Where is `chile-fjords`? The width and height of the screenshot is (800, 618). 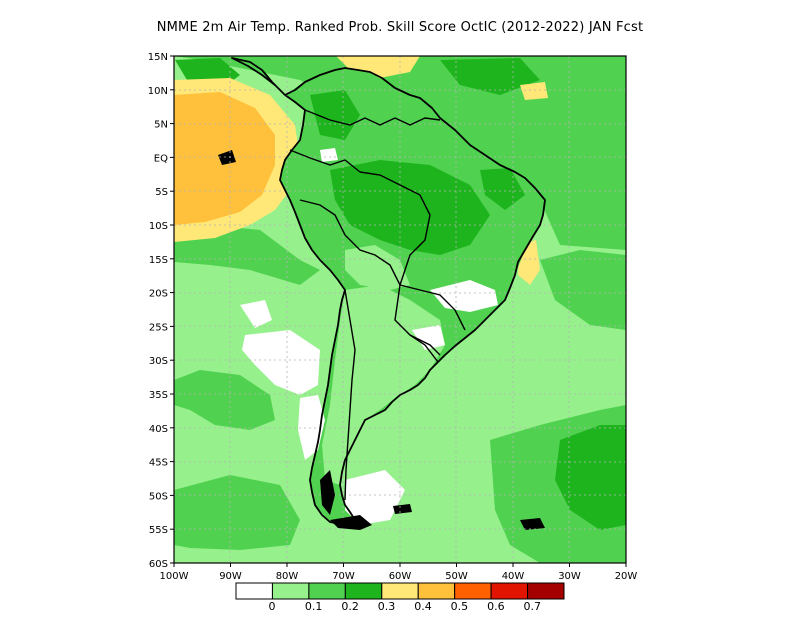 chile-fjords is located at coordinates (327, 492).